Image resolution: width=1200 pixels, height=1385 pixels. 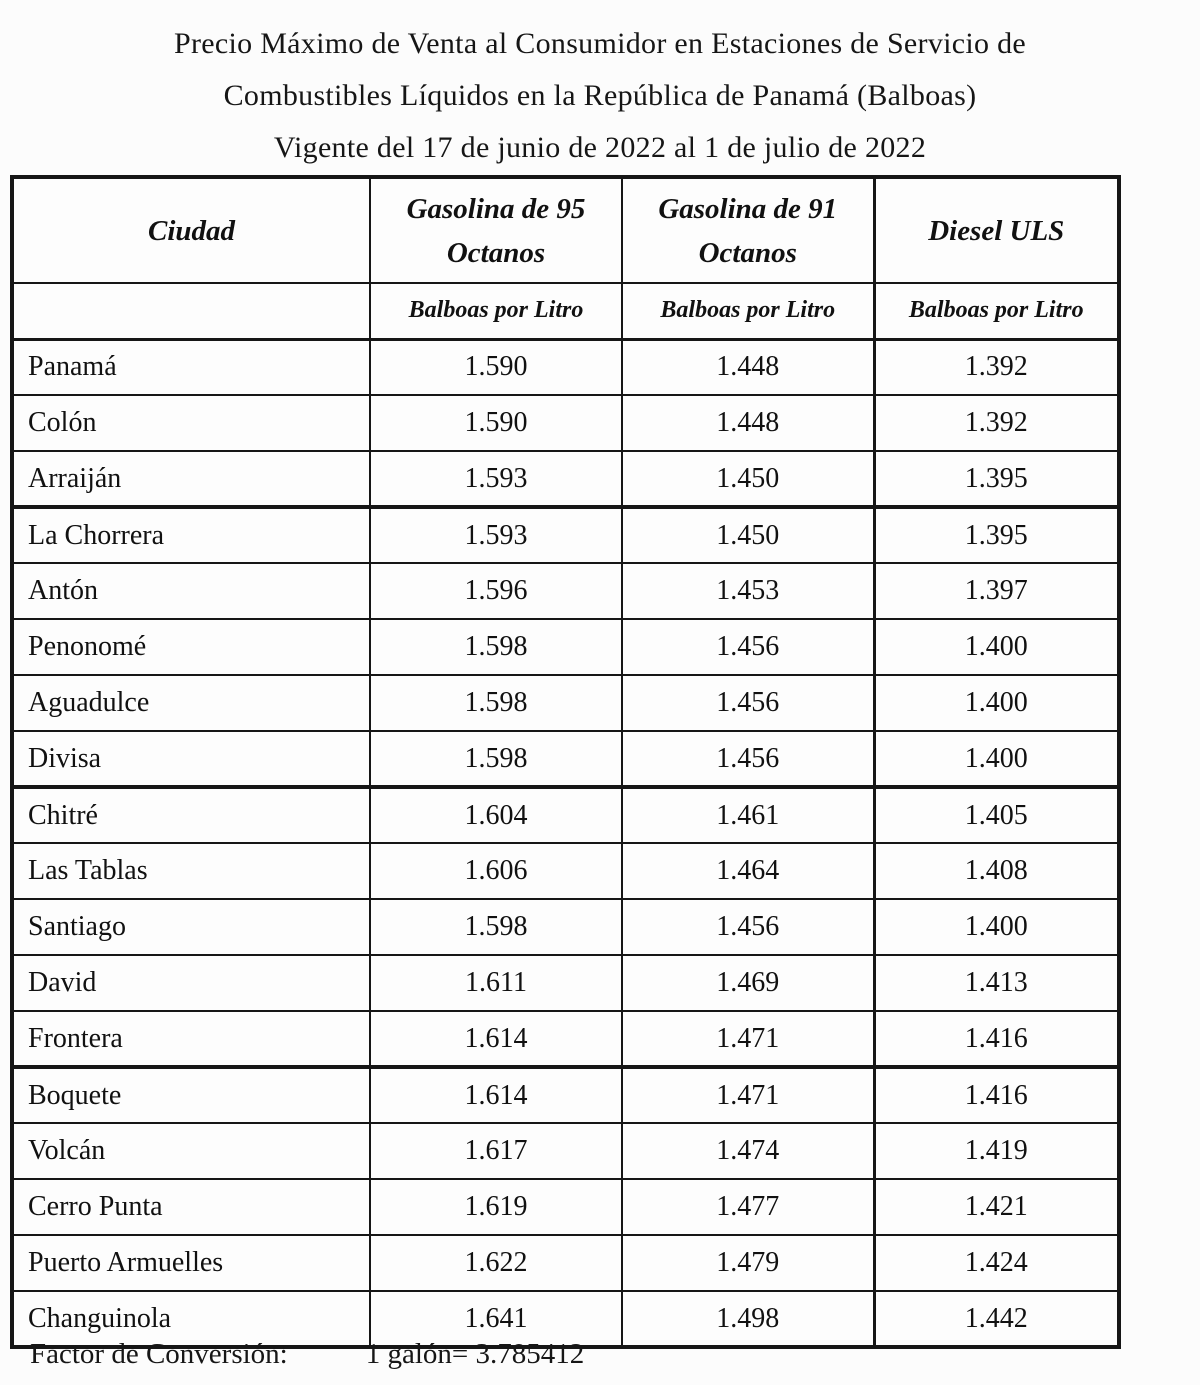 What do you see at coordinates (496, 814) in the screenshot?
I see `price-cell-gasolina-95: 1.604` at bounding box center [496, 814].